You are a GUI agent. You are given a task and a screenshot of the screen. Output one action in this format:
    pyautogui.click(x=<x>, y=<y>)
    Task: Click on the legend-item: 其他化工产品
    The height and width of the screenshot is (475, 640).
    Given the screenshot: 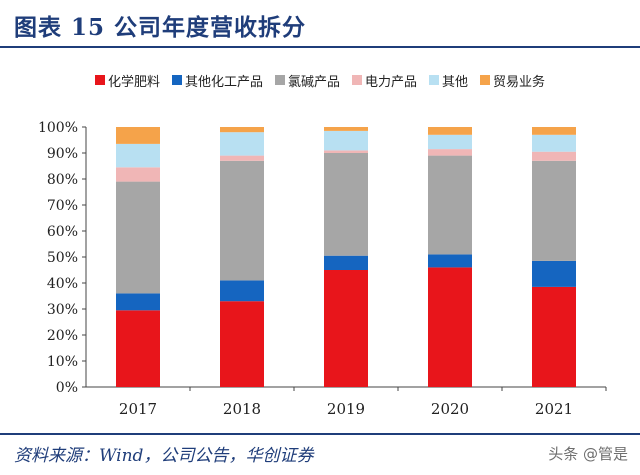 What is the action you would take?
    pyautogui.click(x=217, y=80)
    